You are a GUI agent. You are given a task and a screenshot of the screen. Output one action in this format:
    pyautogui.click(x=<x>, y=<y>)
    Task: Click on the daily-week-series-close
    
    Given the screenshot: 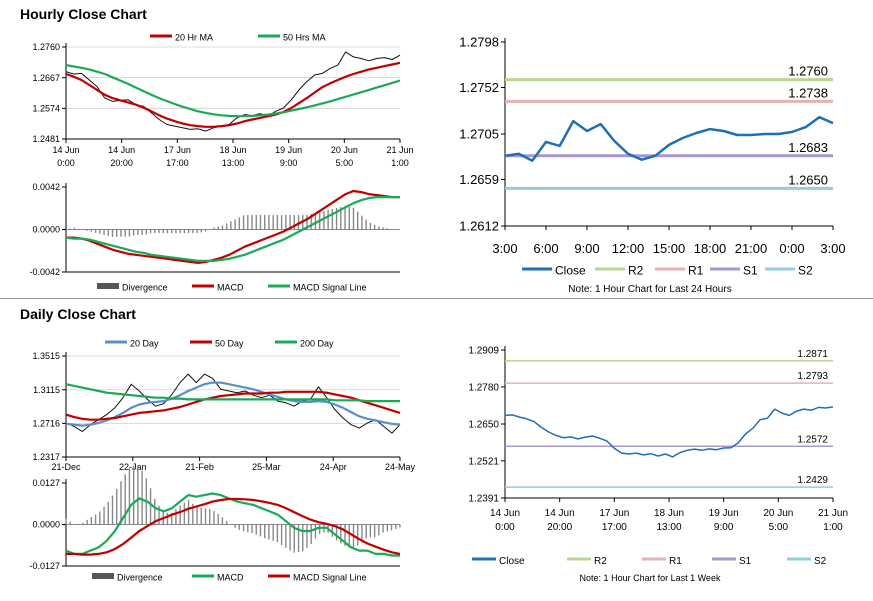 What is the action you would take?
    pyautogui.click(x=669, y=432)
    